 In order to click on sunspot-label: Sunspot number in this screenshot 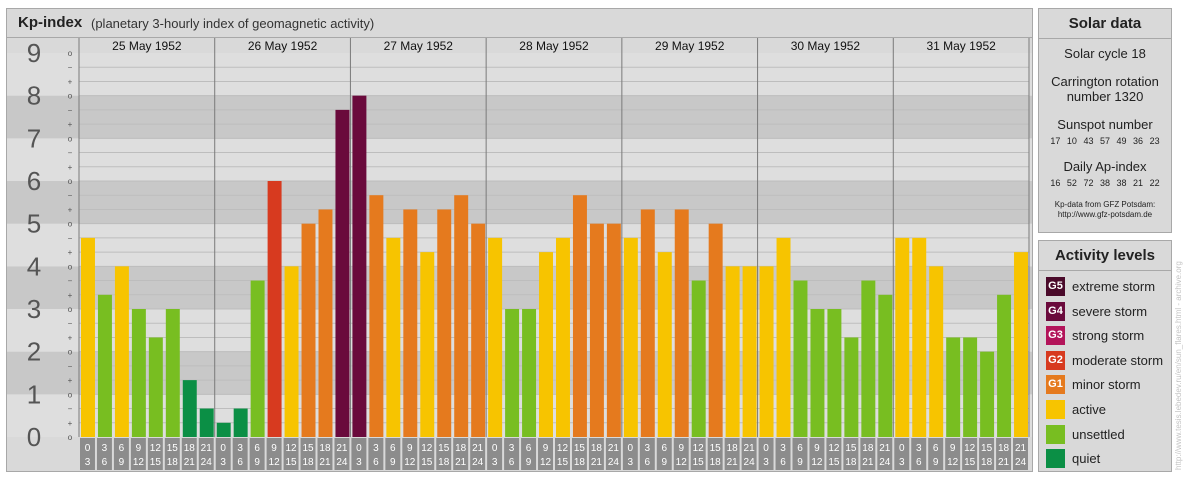, I will do `click(1105, 124)`.